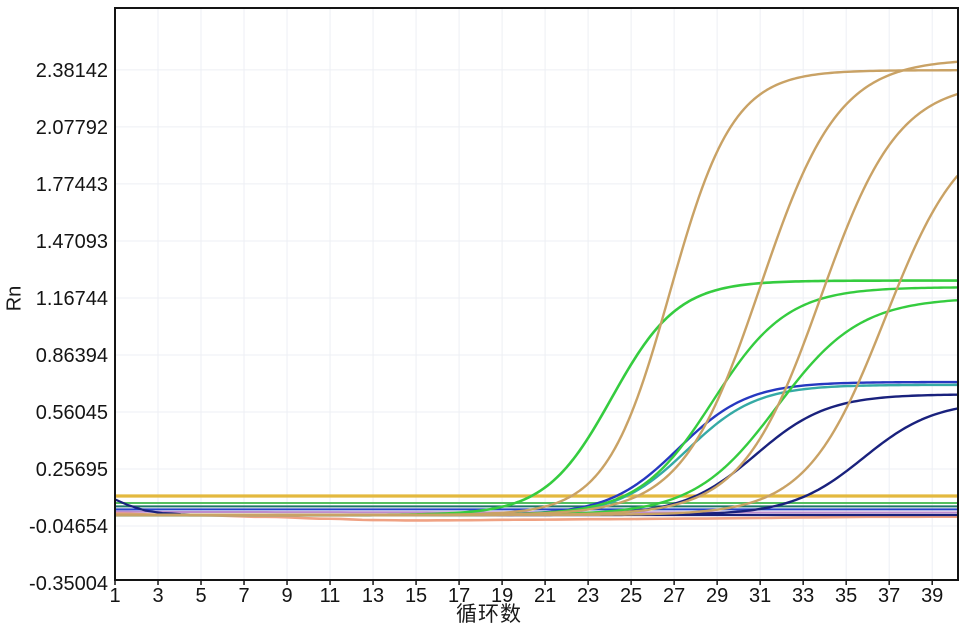 This screenshot has width=968, height=628. Describe the element at coordinates (72, 185) in the screenshot. I see `y-tick-label: 1.77443` at that location.